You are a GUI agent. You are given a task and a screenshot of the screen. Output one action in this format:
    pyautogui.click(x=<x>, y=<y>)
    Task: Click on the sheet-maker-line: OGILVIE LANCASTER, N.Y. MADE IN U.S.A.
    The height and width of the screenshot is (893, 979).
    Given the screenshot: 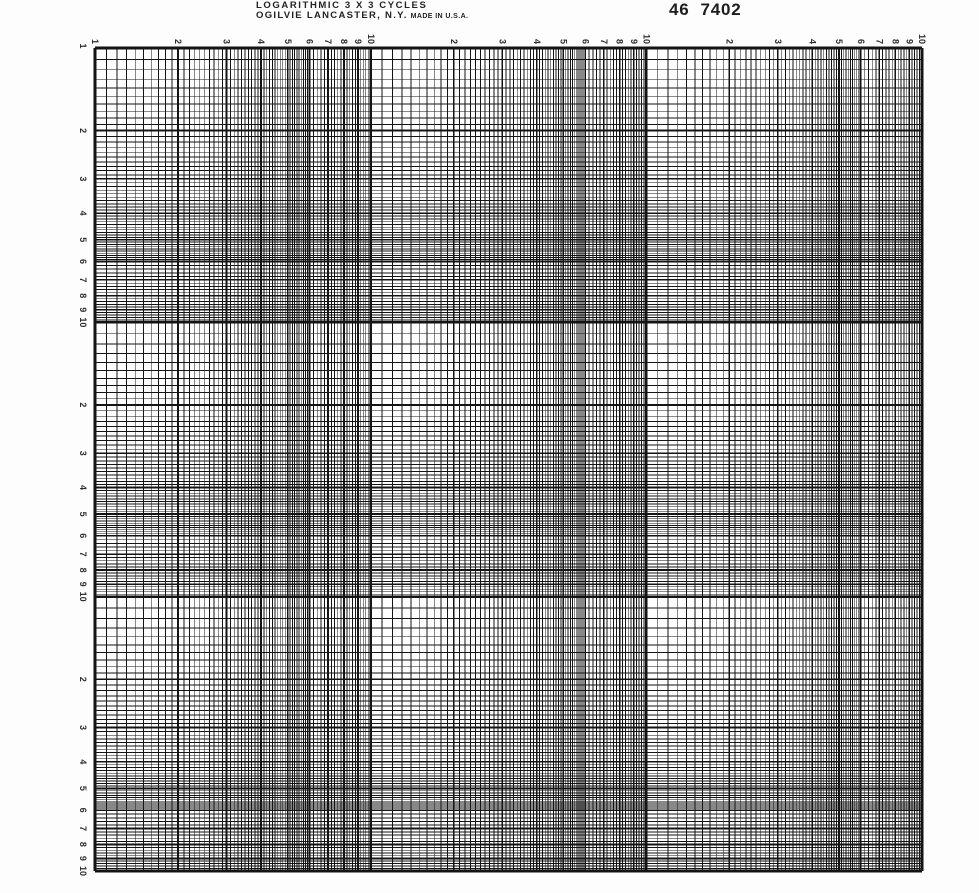 What is the action you would take?
    pyautogui.click(x=362, y=16)
    